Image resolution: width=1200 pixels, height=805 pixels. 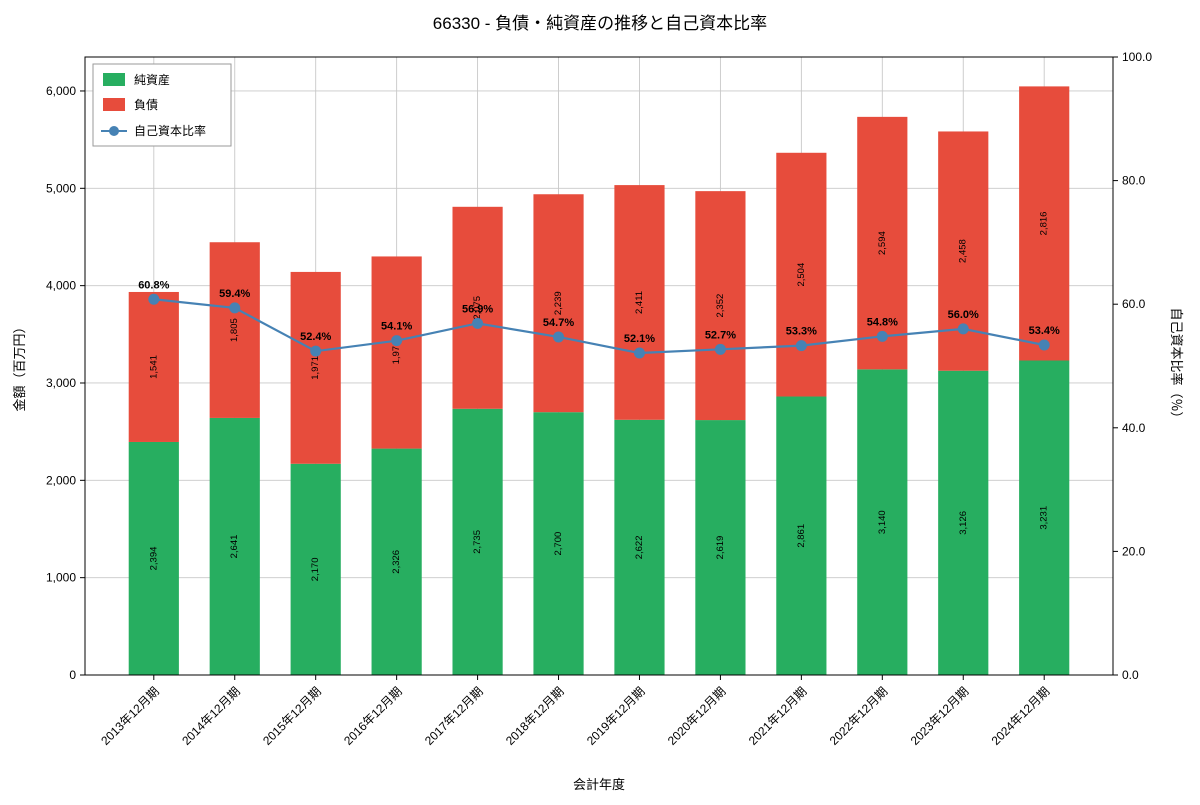 What do you see at coordinates (114, 79) in the screenshot?
I see `legend-swatch-net-assets` at bounding box center [114, 79].